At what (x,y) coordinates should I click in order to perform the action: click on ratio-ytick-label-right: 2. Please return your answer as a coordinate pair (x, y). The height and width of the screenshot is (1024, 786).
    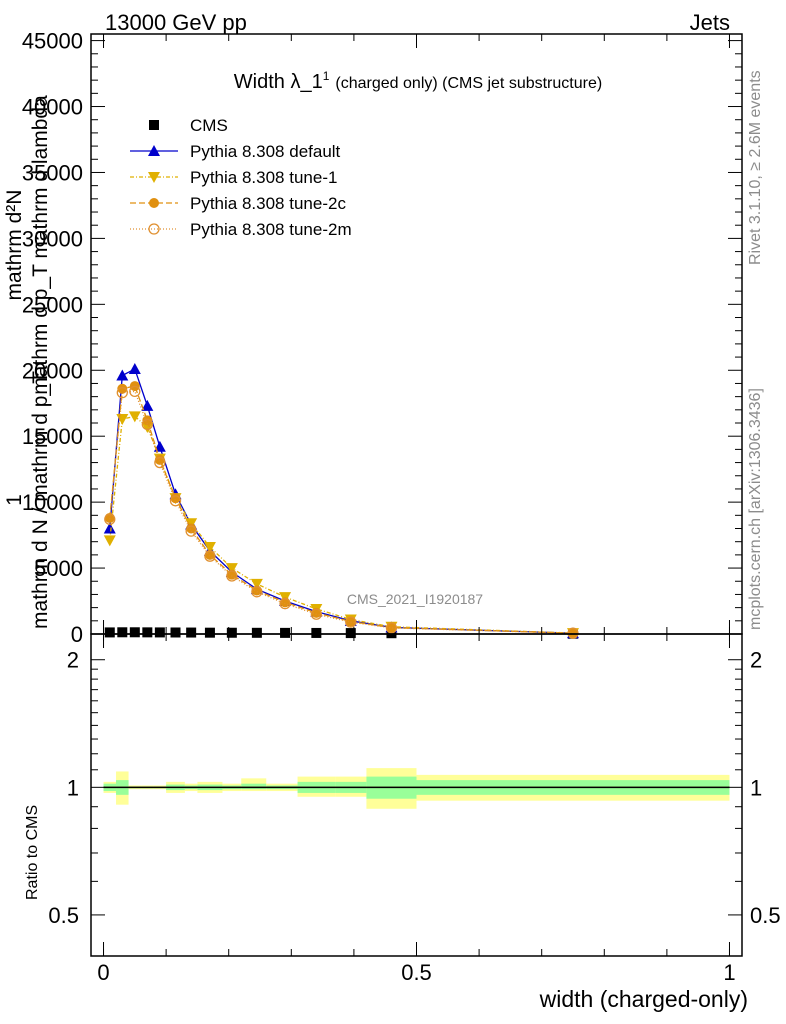
    Looking at the image, I should click on (756, 660).